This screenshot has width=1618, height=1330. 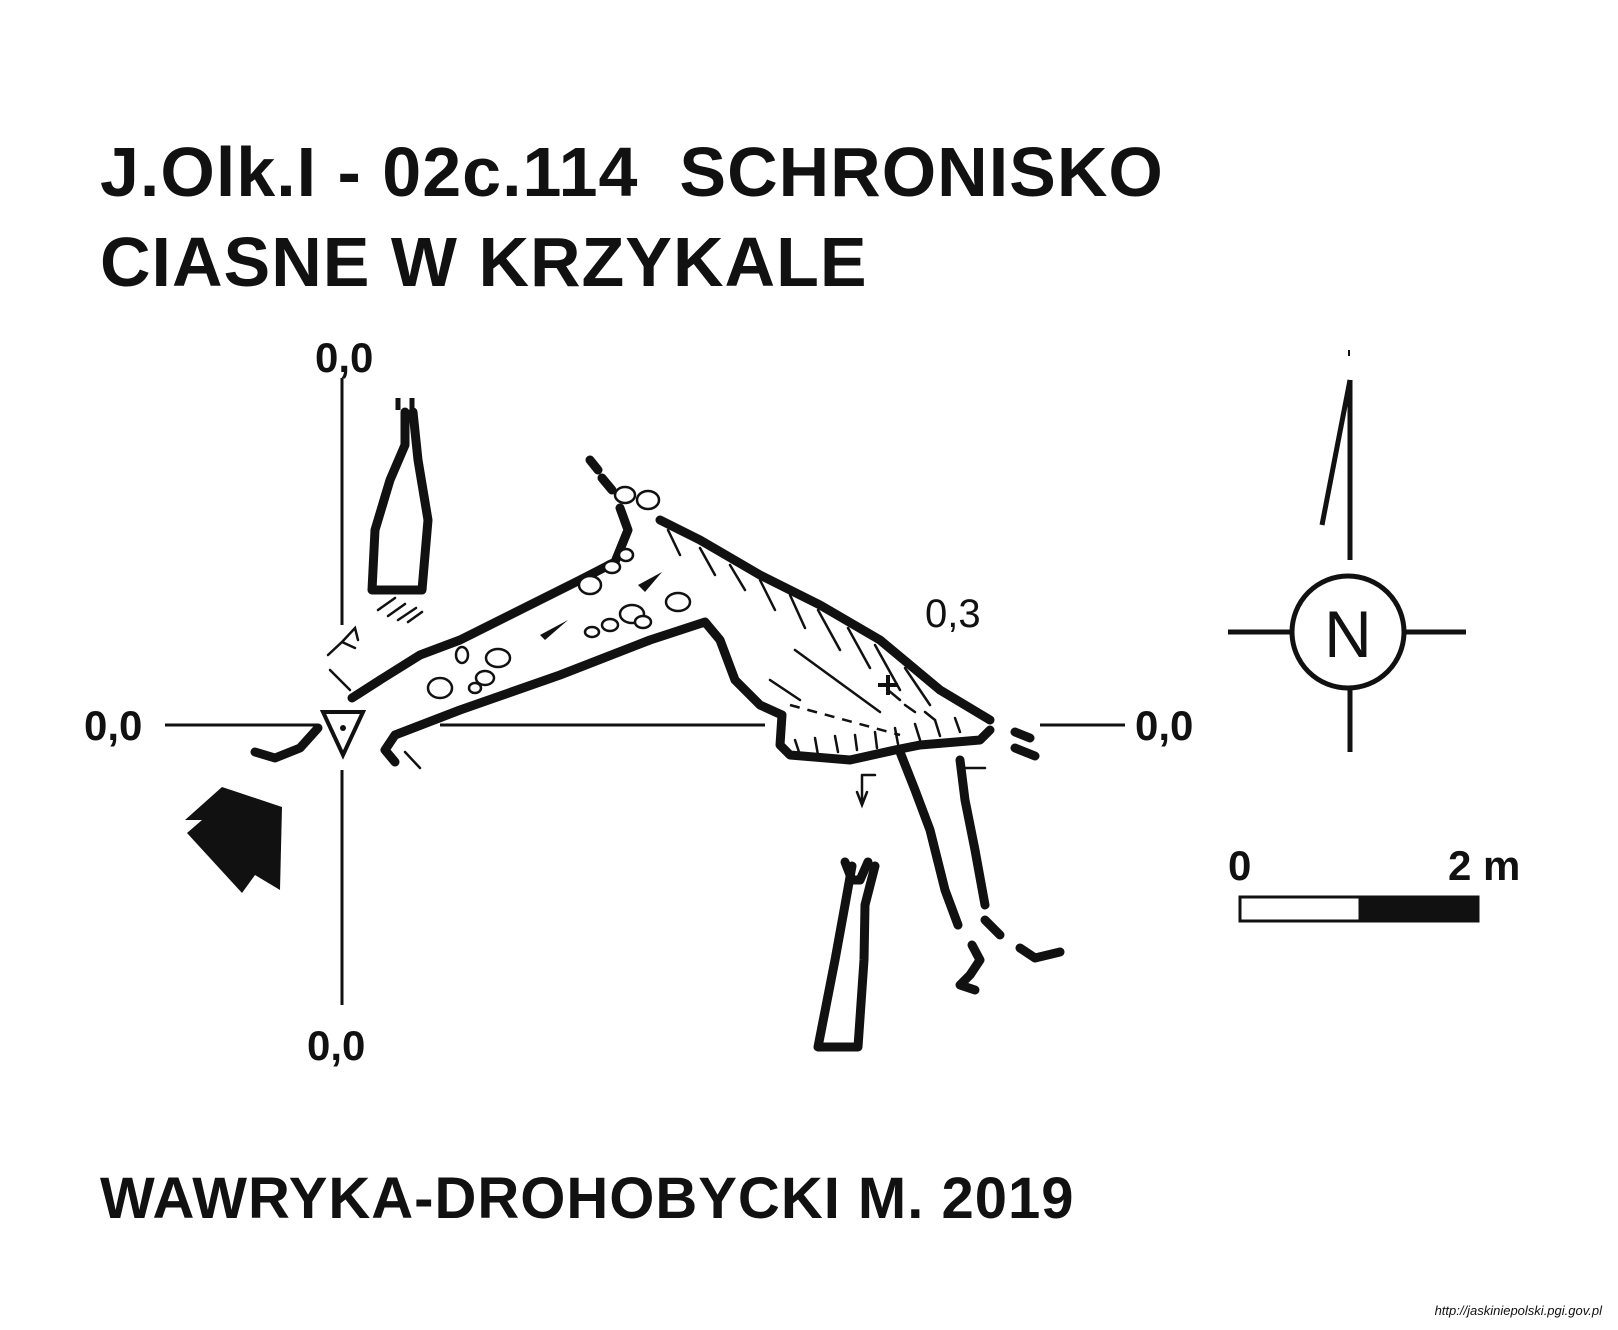 I want to click on label-right: 0,0, so click(x=1164, y=725).